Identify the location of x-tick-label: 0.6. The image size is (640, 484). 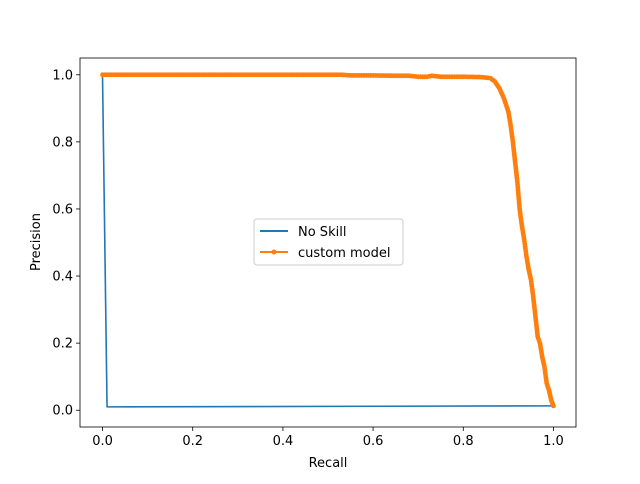
(373, 441).